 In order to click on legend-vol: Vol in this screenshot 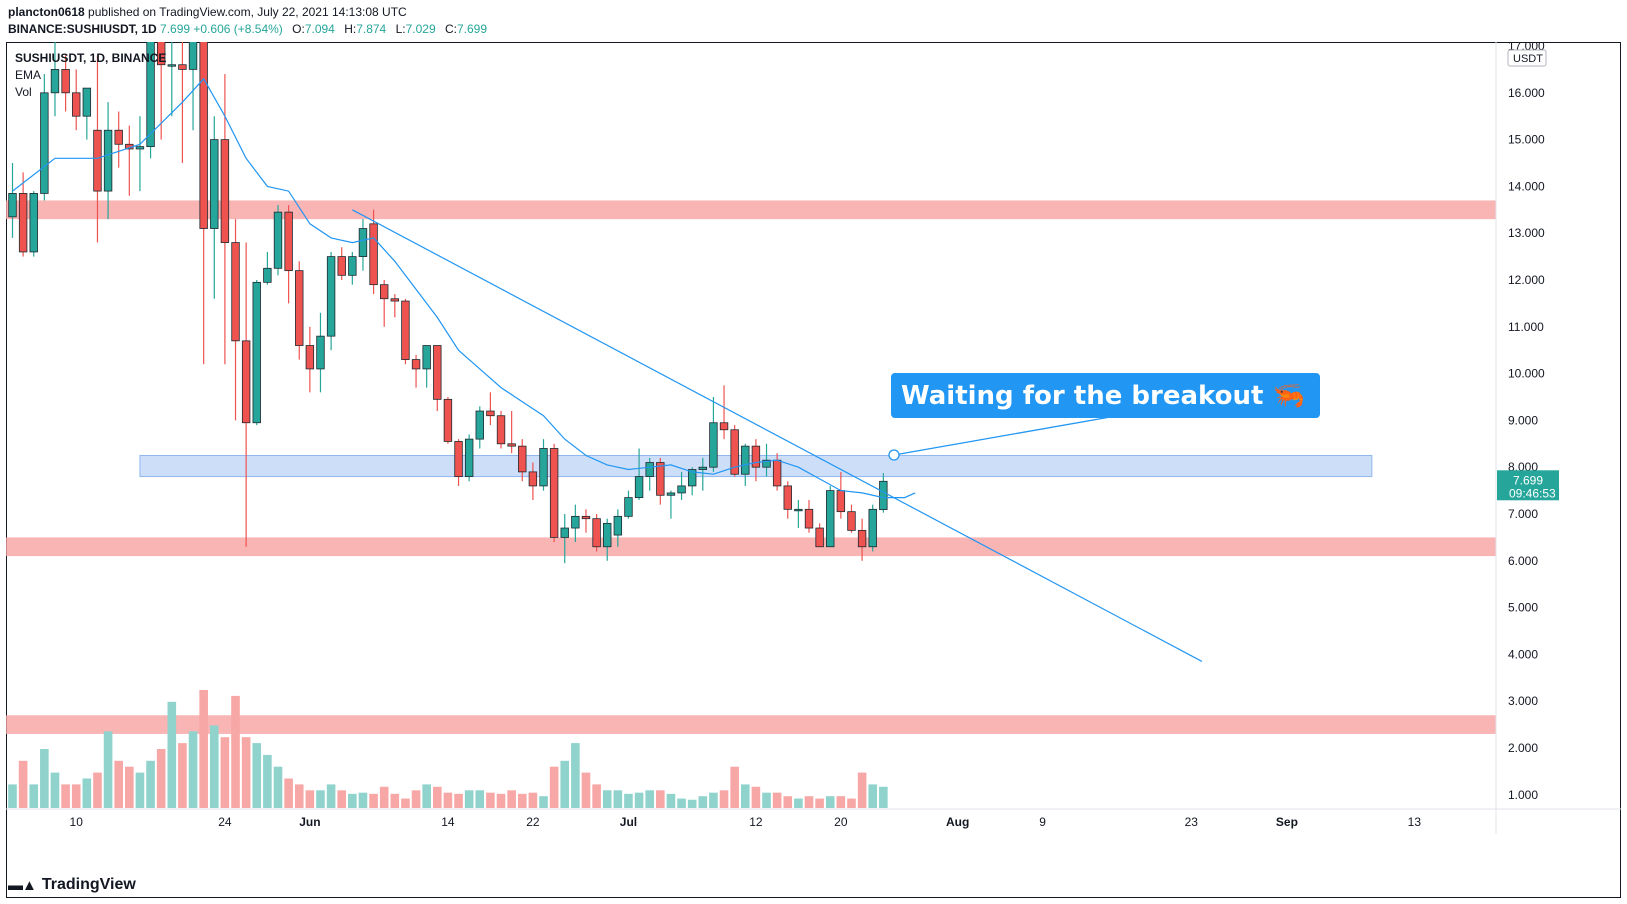, I will do `click(23, 92)`.